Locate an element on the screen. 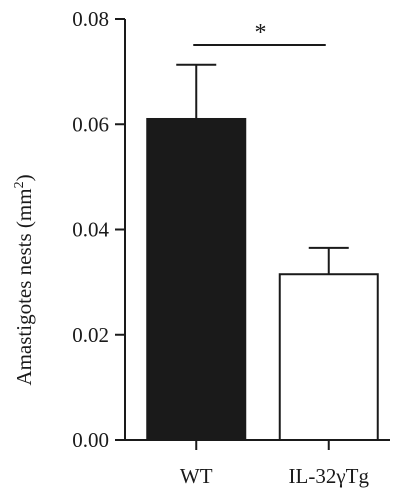 The height and width of the screenshot is (500, 409). significance-annotation: * is located at coordinates (259, 33).